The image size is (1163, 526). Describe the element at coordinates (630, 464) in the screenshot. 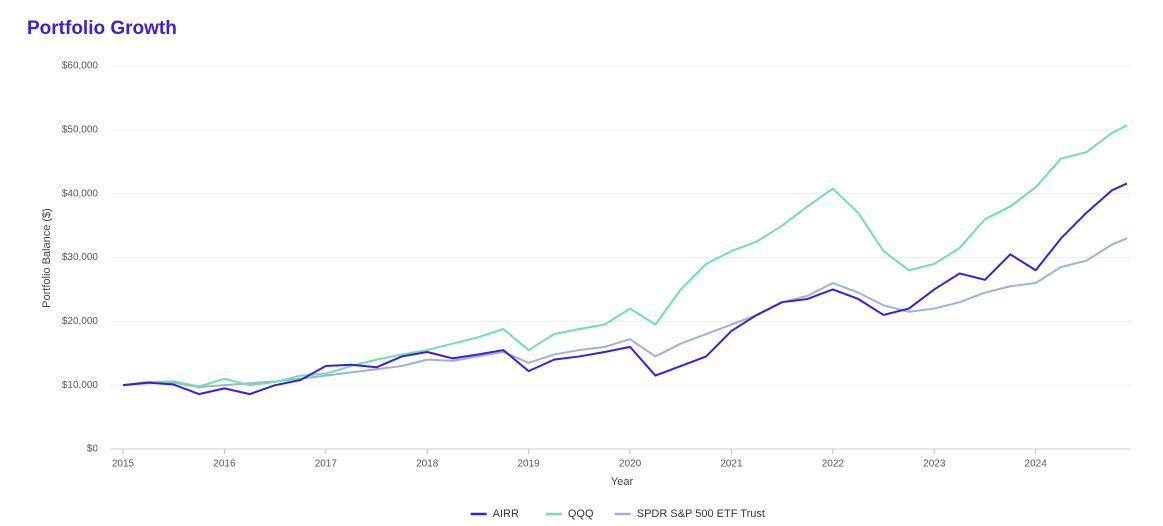

I see `x-tick-label: 2020` at that location.